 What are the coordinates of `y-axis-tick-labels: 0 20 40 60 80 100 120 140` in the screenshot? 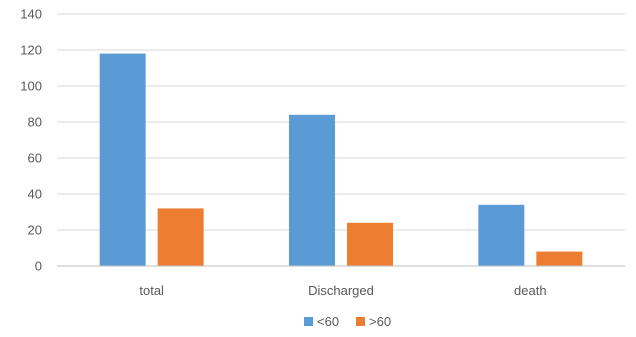 It's located at (31, 140).